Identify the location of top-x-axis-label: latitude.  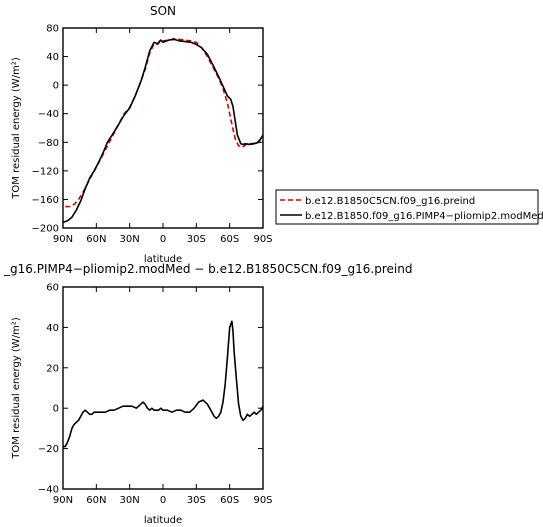
(163, 259).